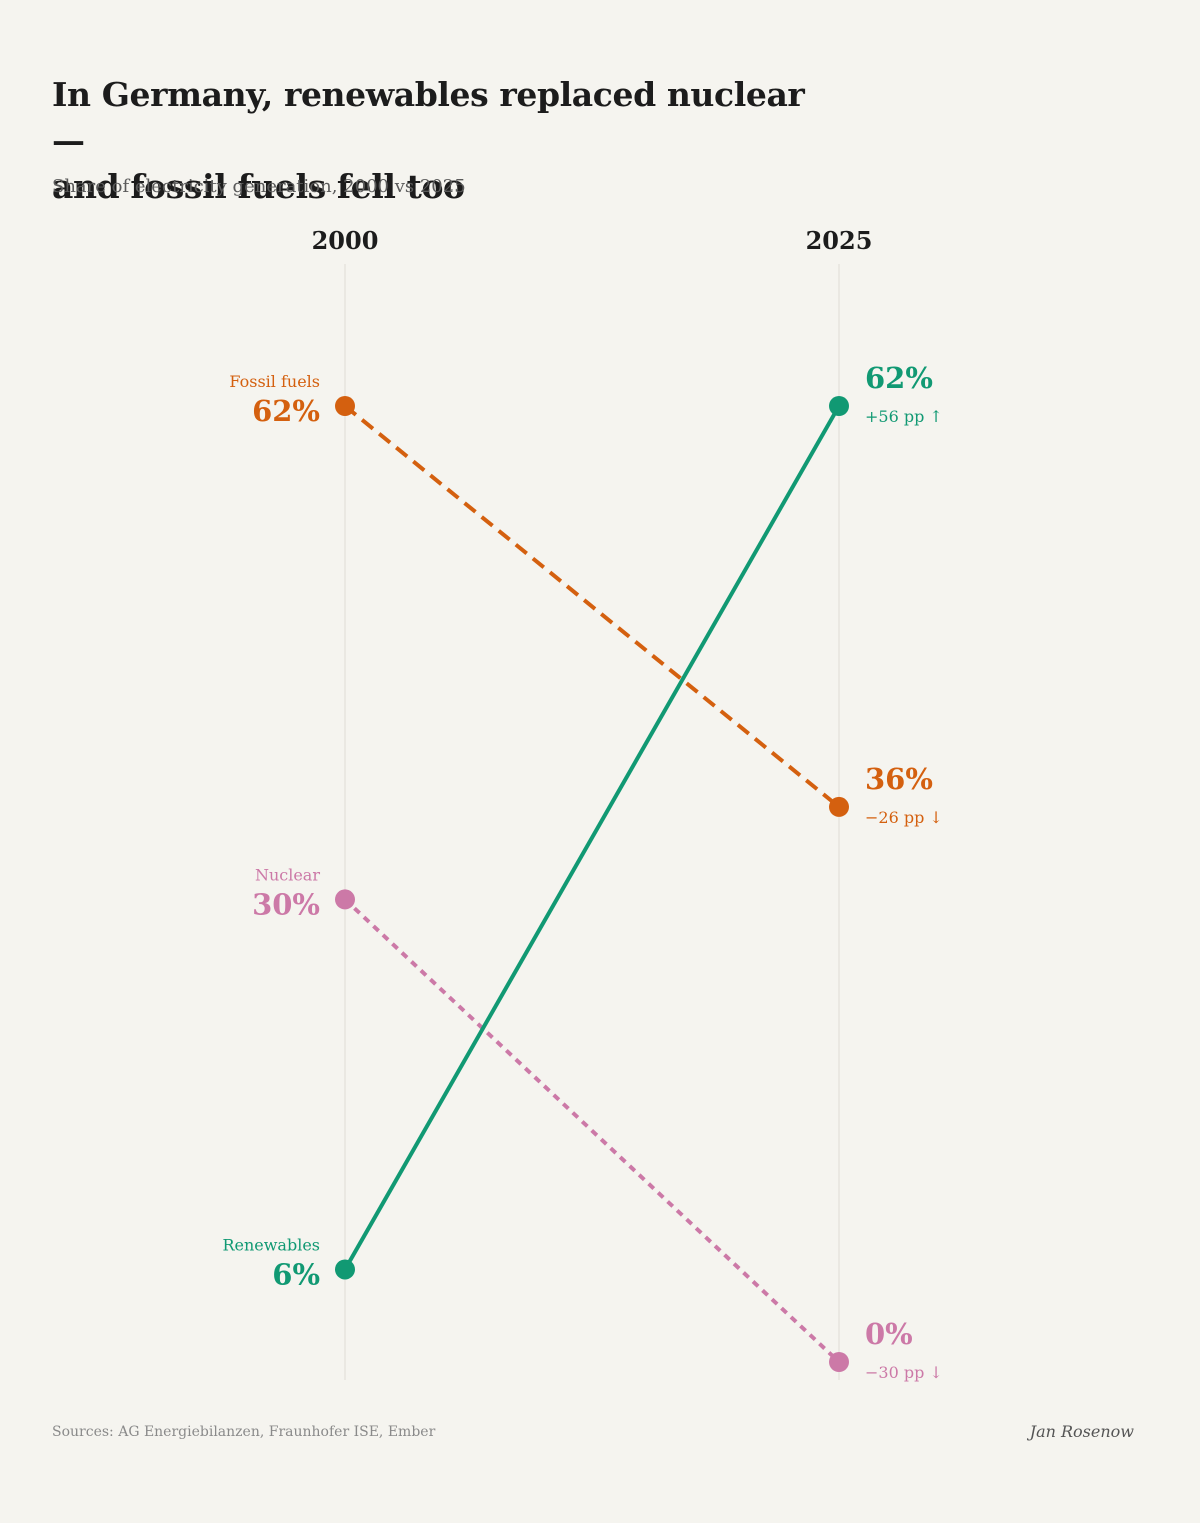  What do you see at coordinates (345, 406) in the screenshot?
I see `data-point-fossil-fuels-2000` at bounding box center [345, 406].